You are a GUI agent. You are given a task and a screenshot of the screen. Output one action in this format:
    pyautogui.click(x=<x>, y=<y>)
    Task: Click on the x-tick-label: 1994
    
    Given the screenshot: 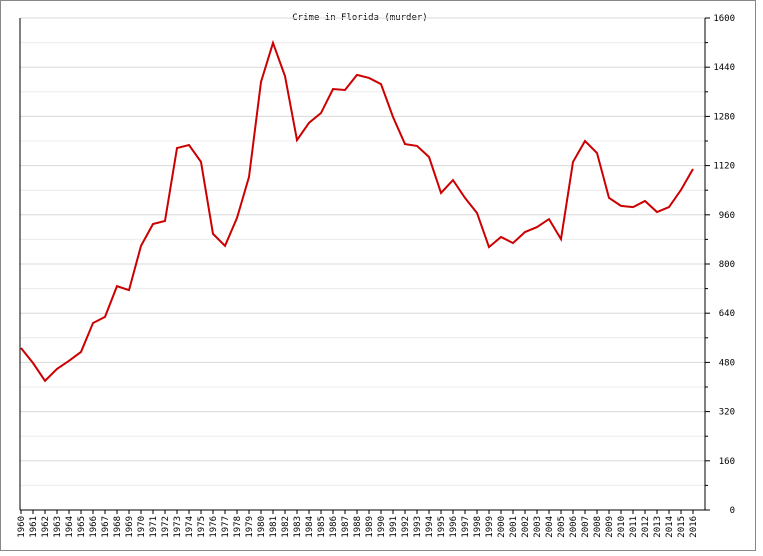 What is the action you would take?
    pyautogui.click(x=430, y=527)
    